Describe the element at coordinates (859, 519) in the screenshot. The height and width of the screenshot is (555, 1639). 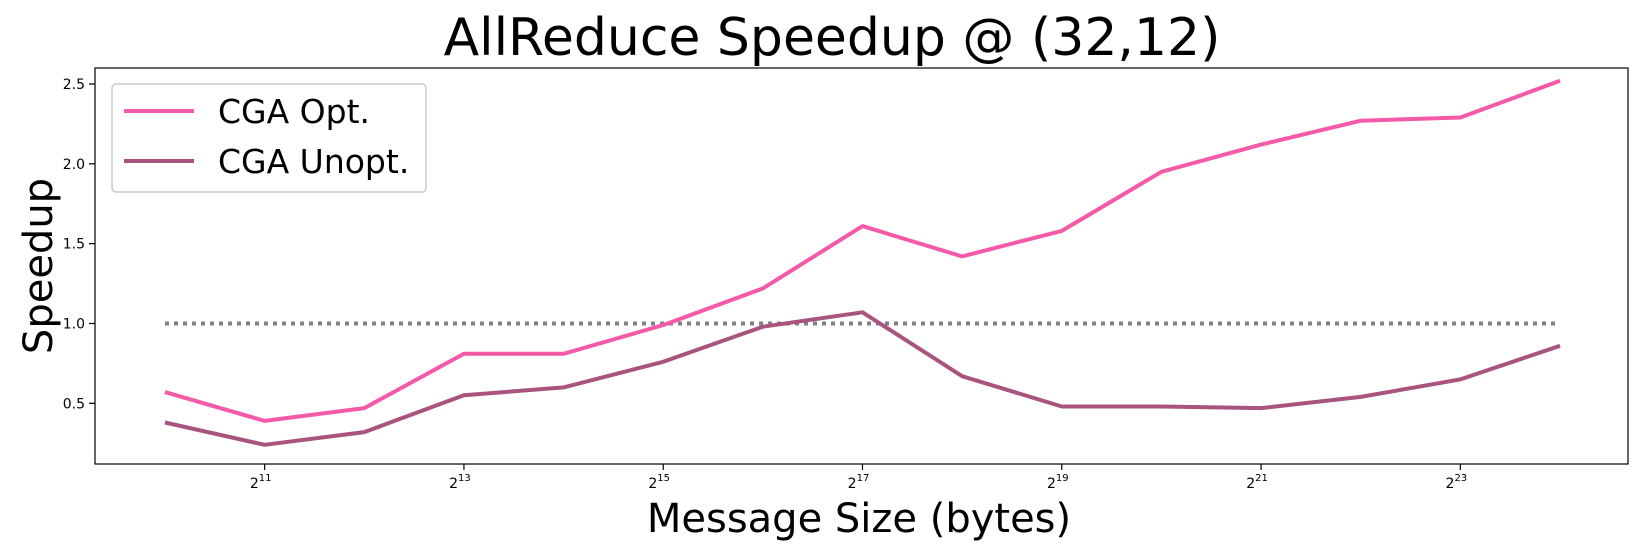
I see `x-axis-label: Message Size (bytes)` at that location.